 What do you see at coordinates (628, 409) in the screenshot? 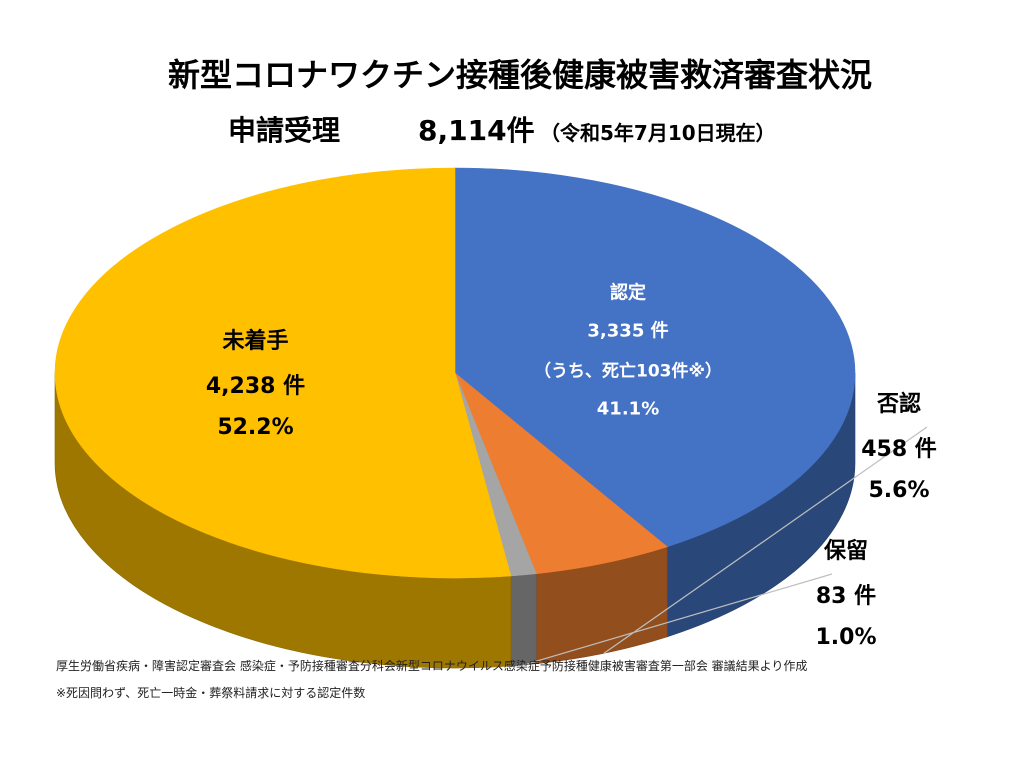
I see `slice-label-0-pct-label: 41.1%` at bounding box center [628, 409].